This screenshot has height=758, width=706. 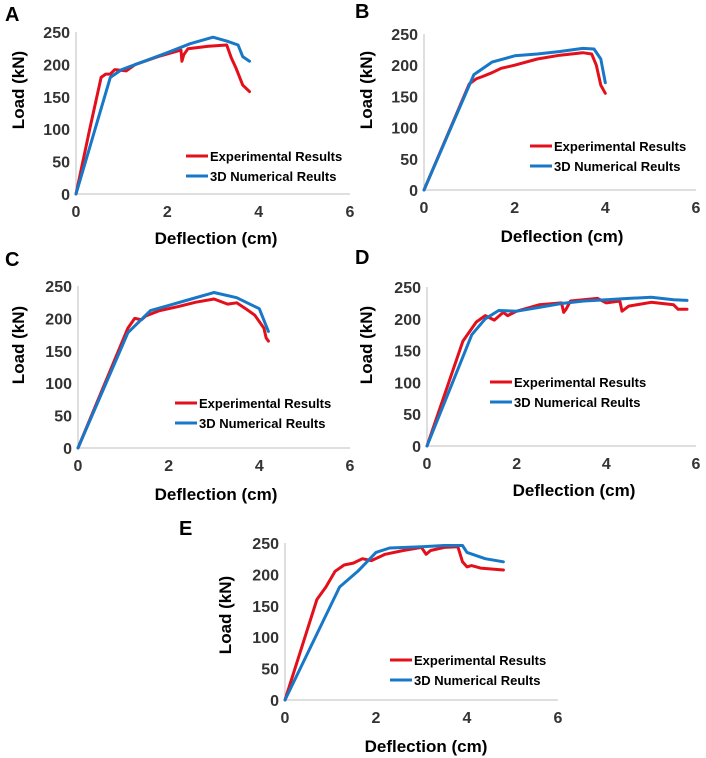 What do you see at coordinates (362, 12) in the screenshot?
I see `panel-label: B` at bounding box center [362, 12].